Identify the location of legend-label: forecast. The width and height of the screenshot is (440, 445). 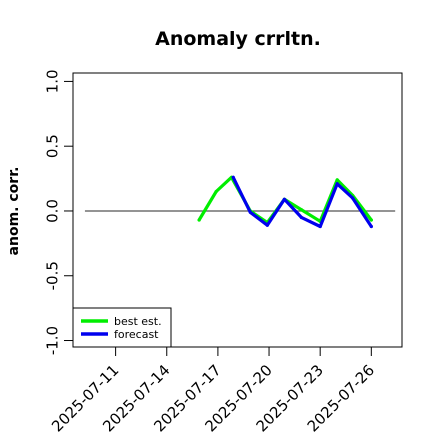
(136, 334).